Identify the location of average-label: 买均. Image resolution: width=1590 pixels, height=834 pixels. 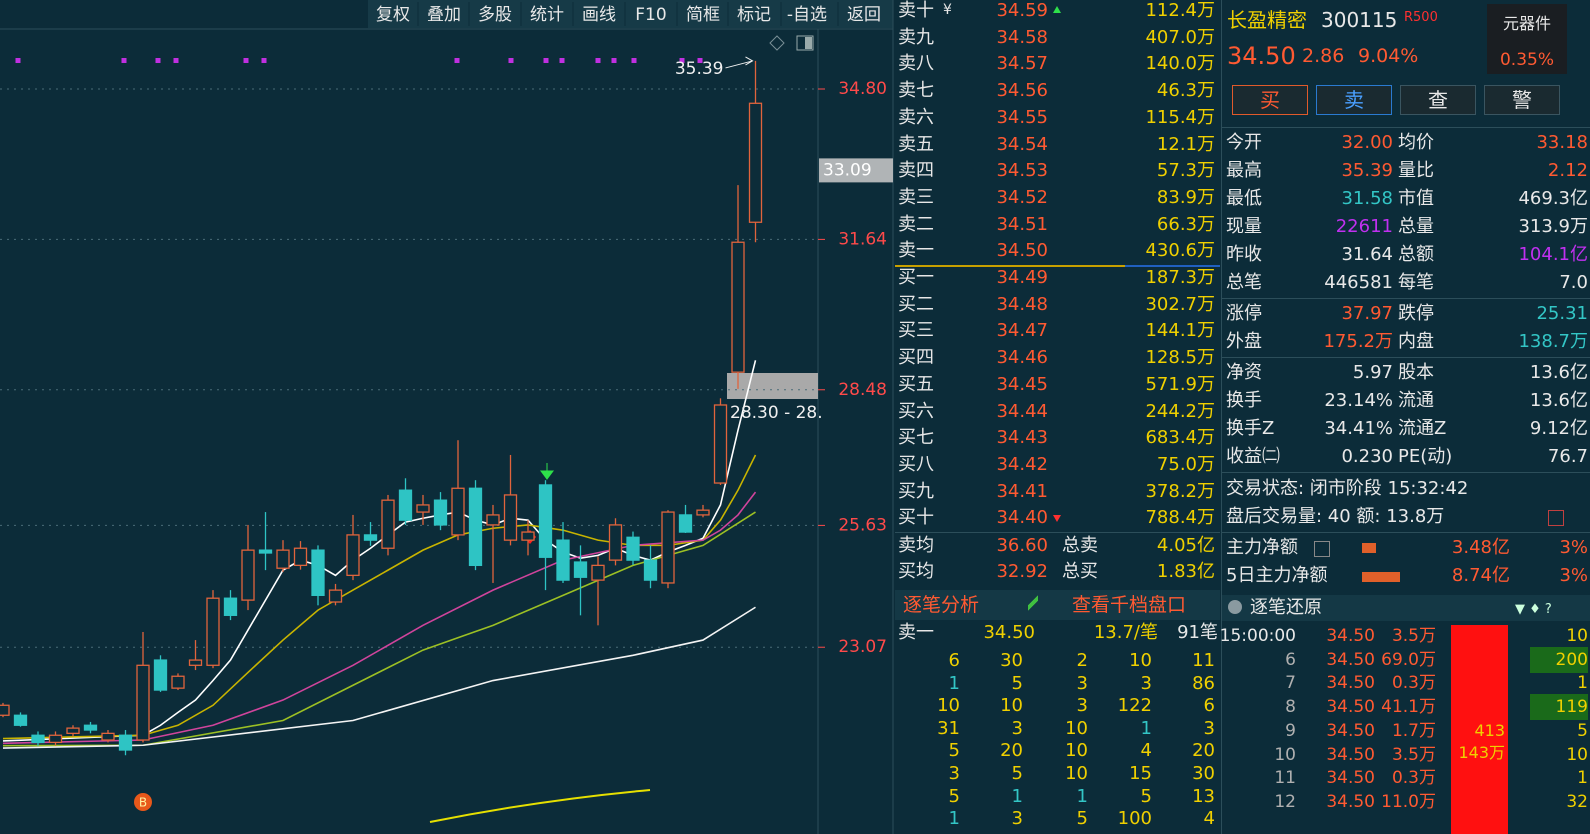
(916, 571).